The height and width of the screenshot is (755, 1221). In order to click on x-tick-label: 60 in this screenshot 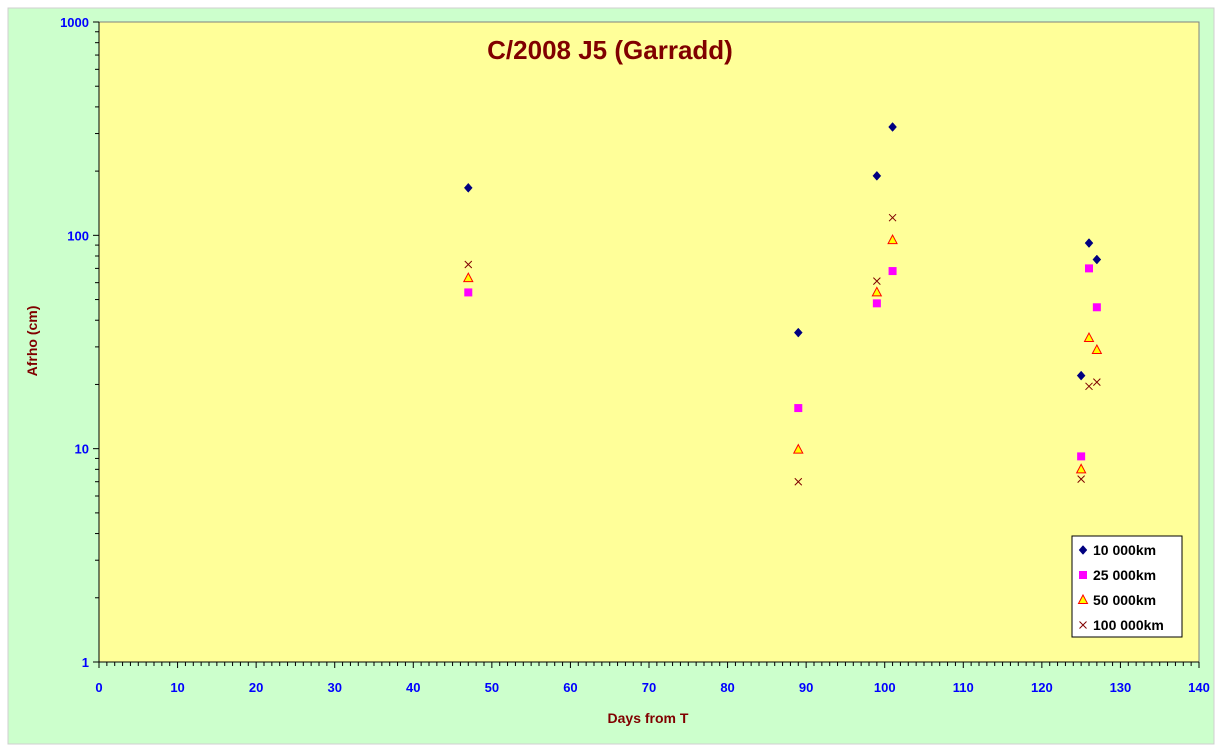, I will do `click(570, 687)`.